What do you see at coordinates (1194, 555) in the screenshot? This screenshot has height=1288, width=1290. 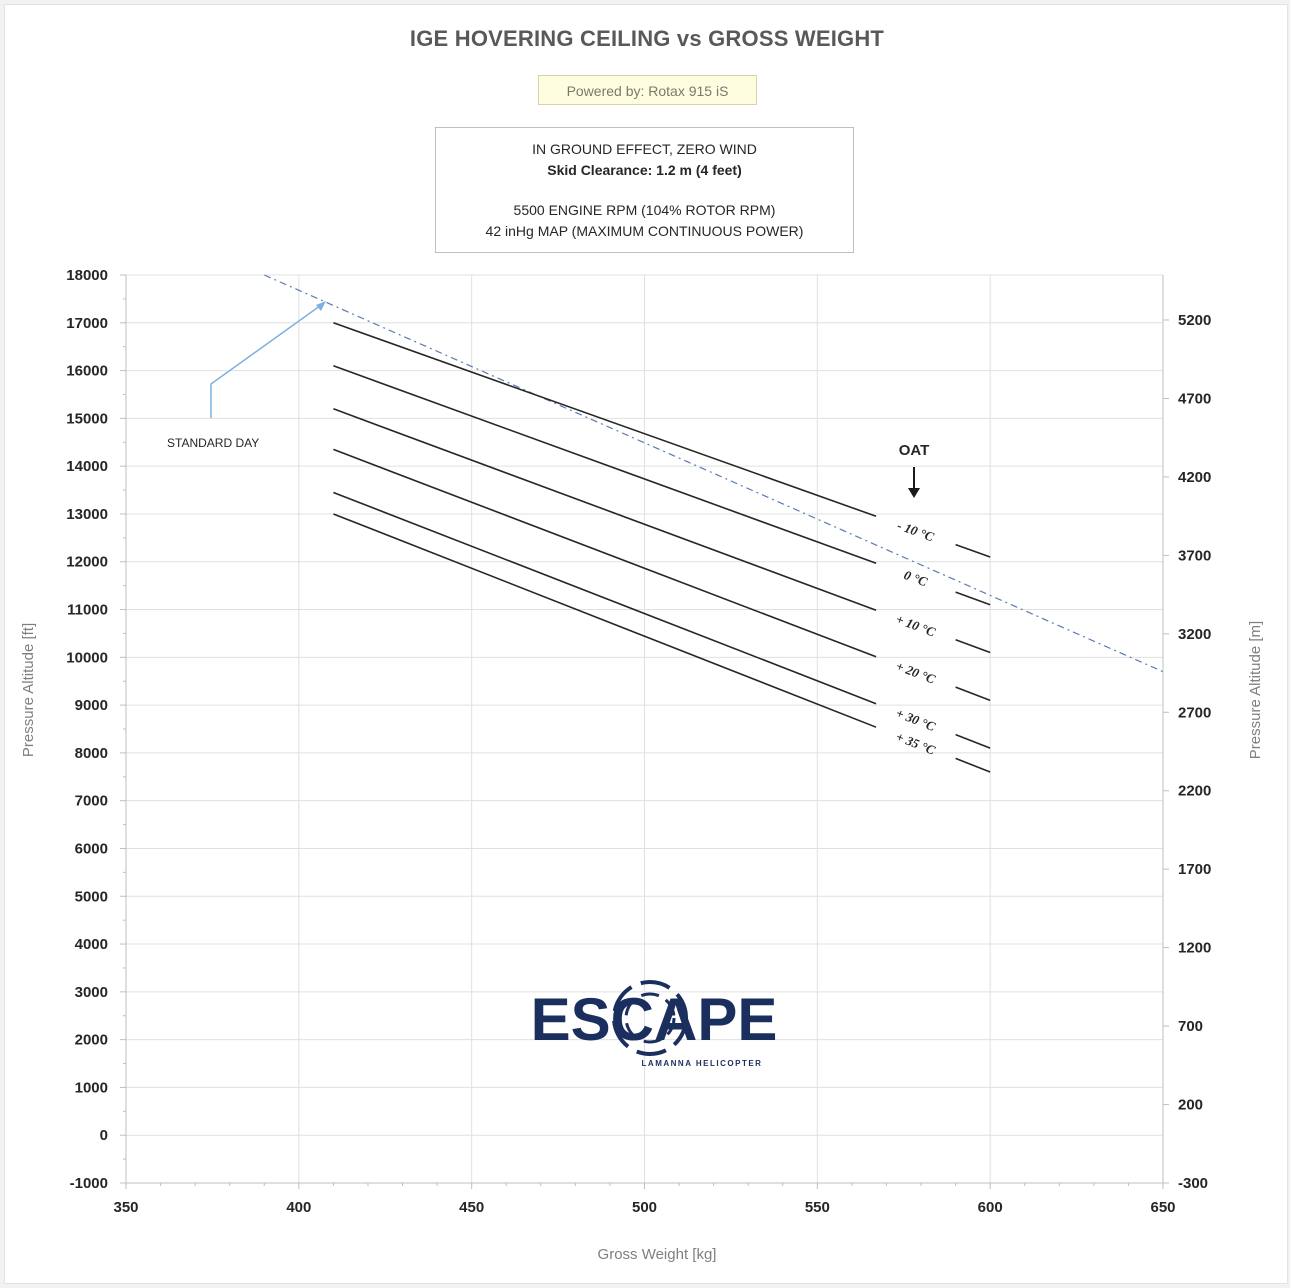 I see `y2-tick-label: 3700` at bounding box center [1194, 555].